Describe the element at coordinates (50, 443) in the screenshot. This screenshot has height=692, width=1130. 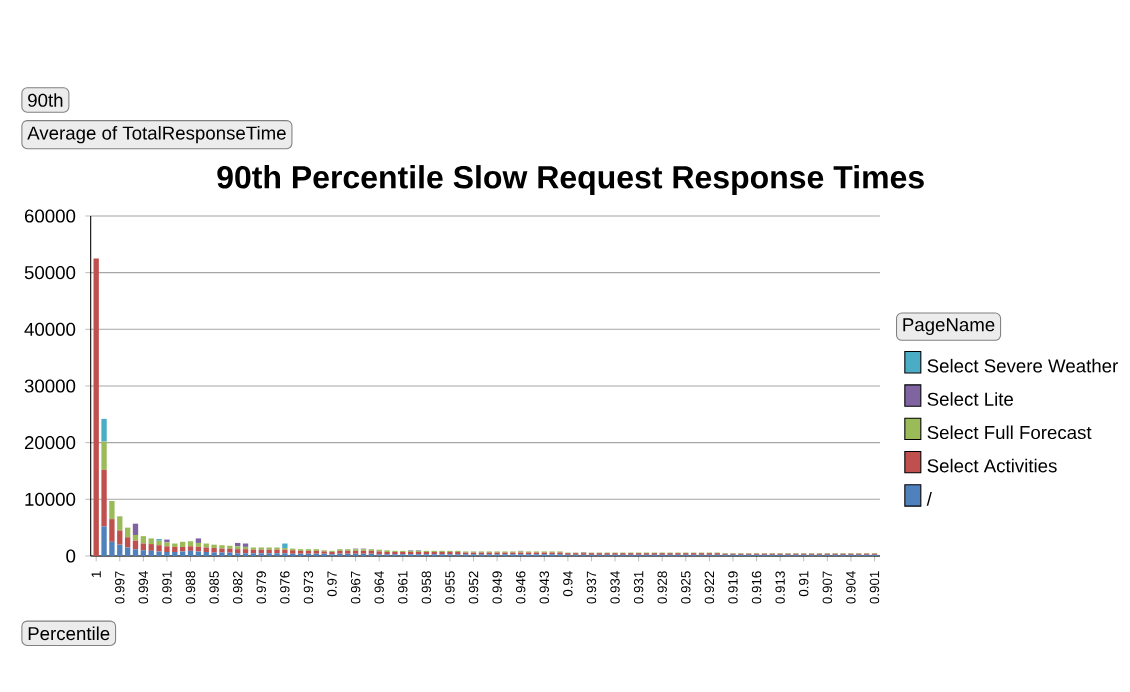
I see `y-tick-label: 20000` at that location.